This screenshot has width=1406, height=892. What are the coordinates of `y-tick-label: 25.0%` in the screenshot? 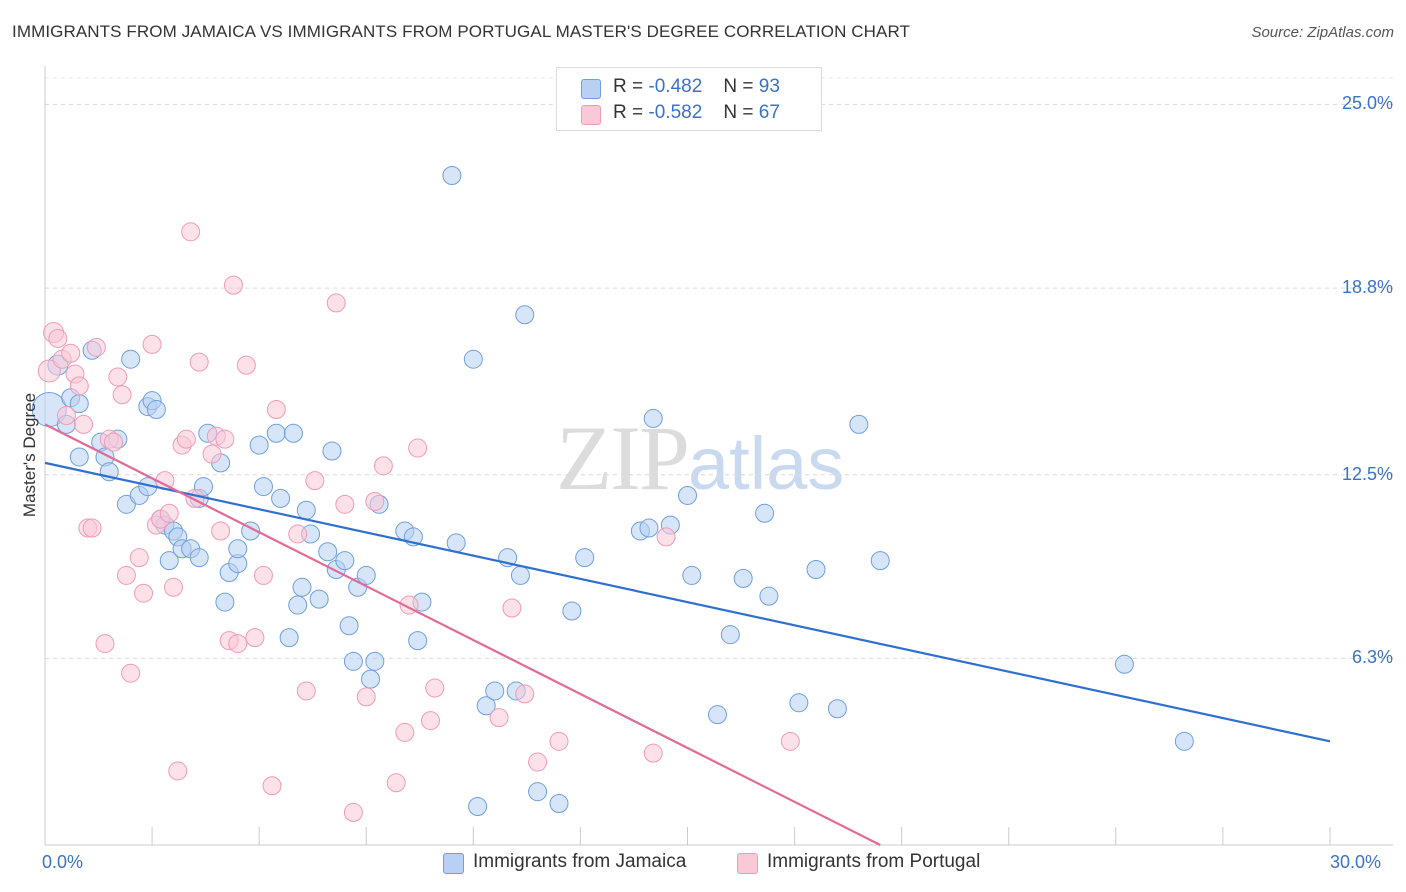 It's located at (1367, 103).